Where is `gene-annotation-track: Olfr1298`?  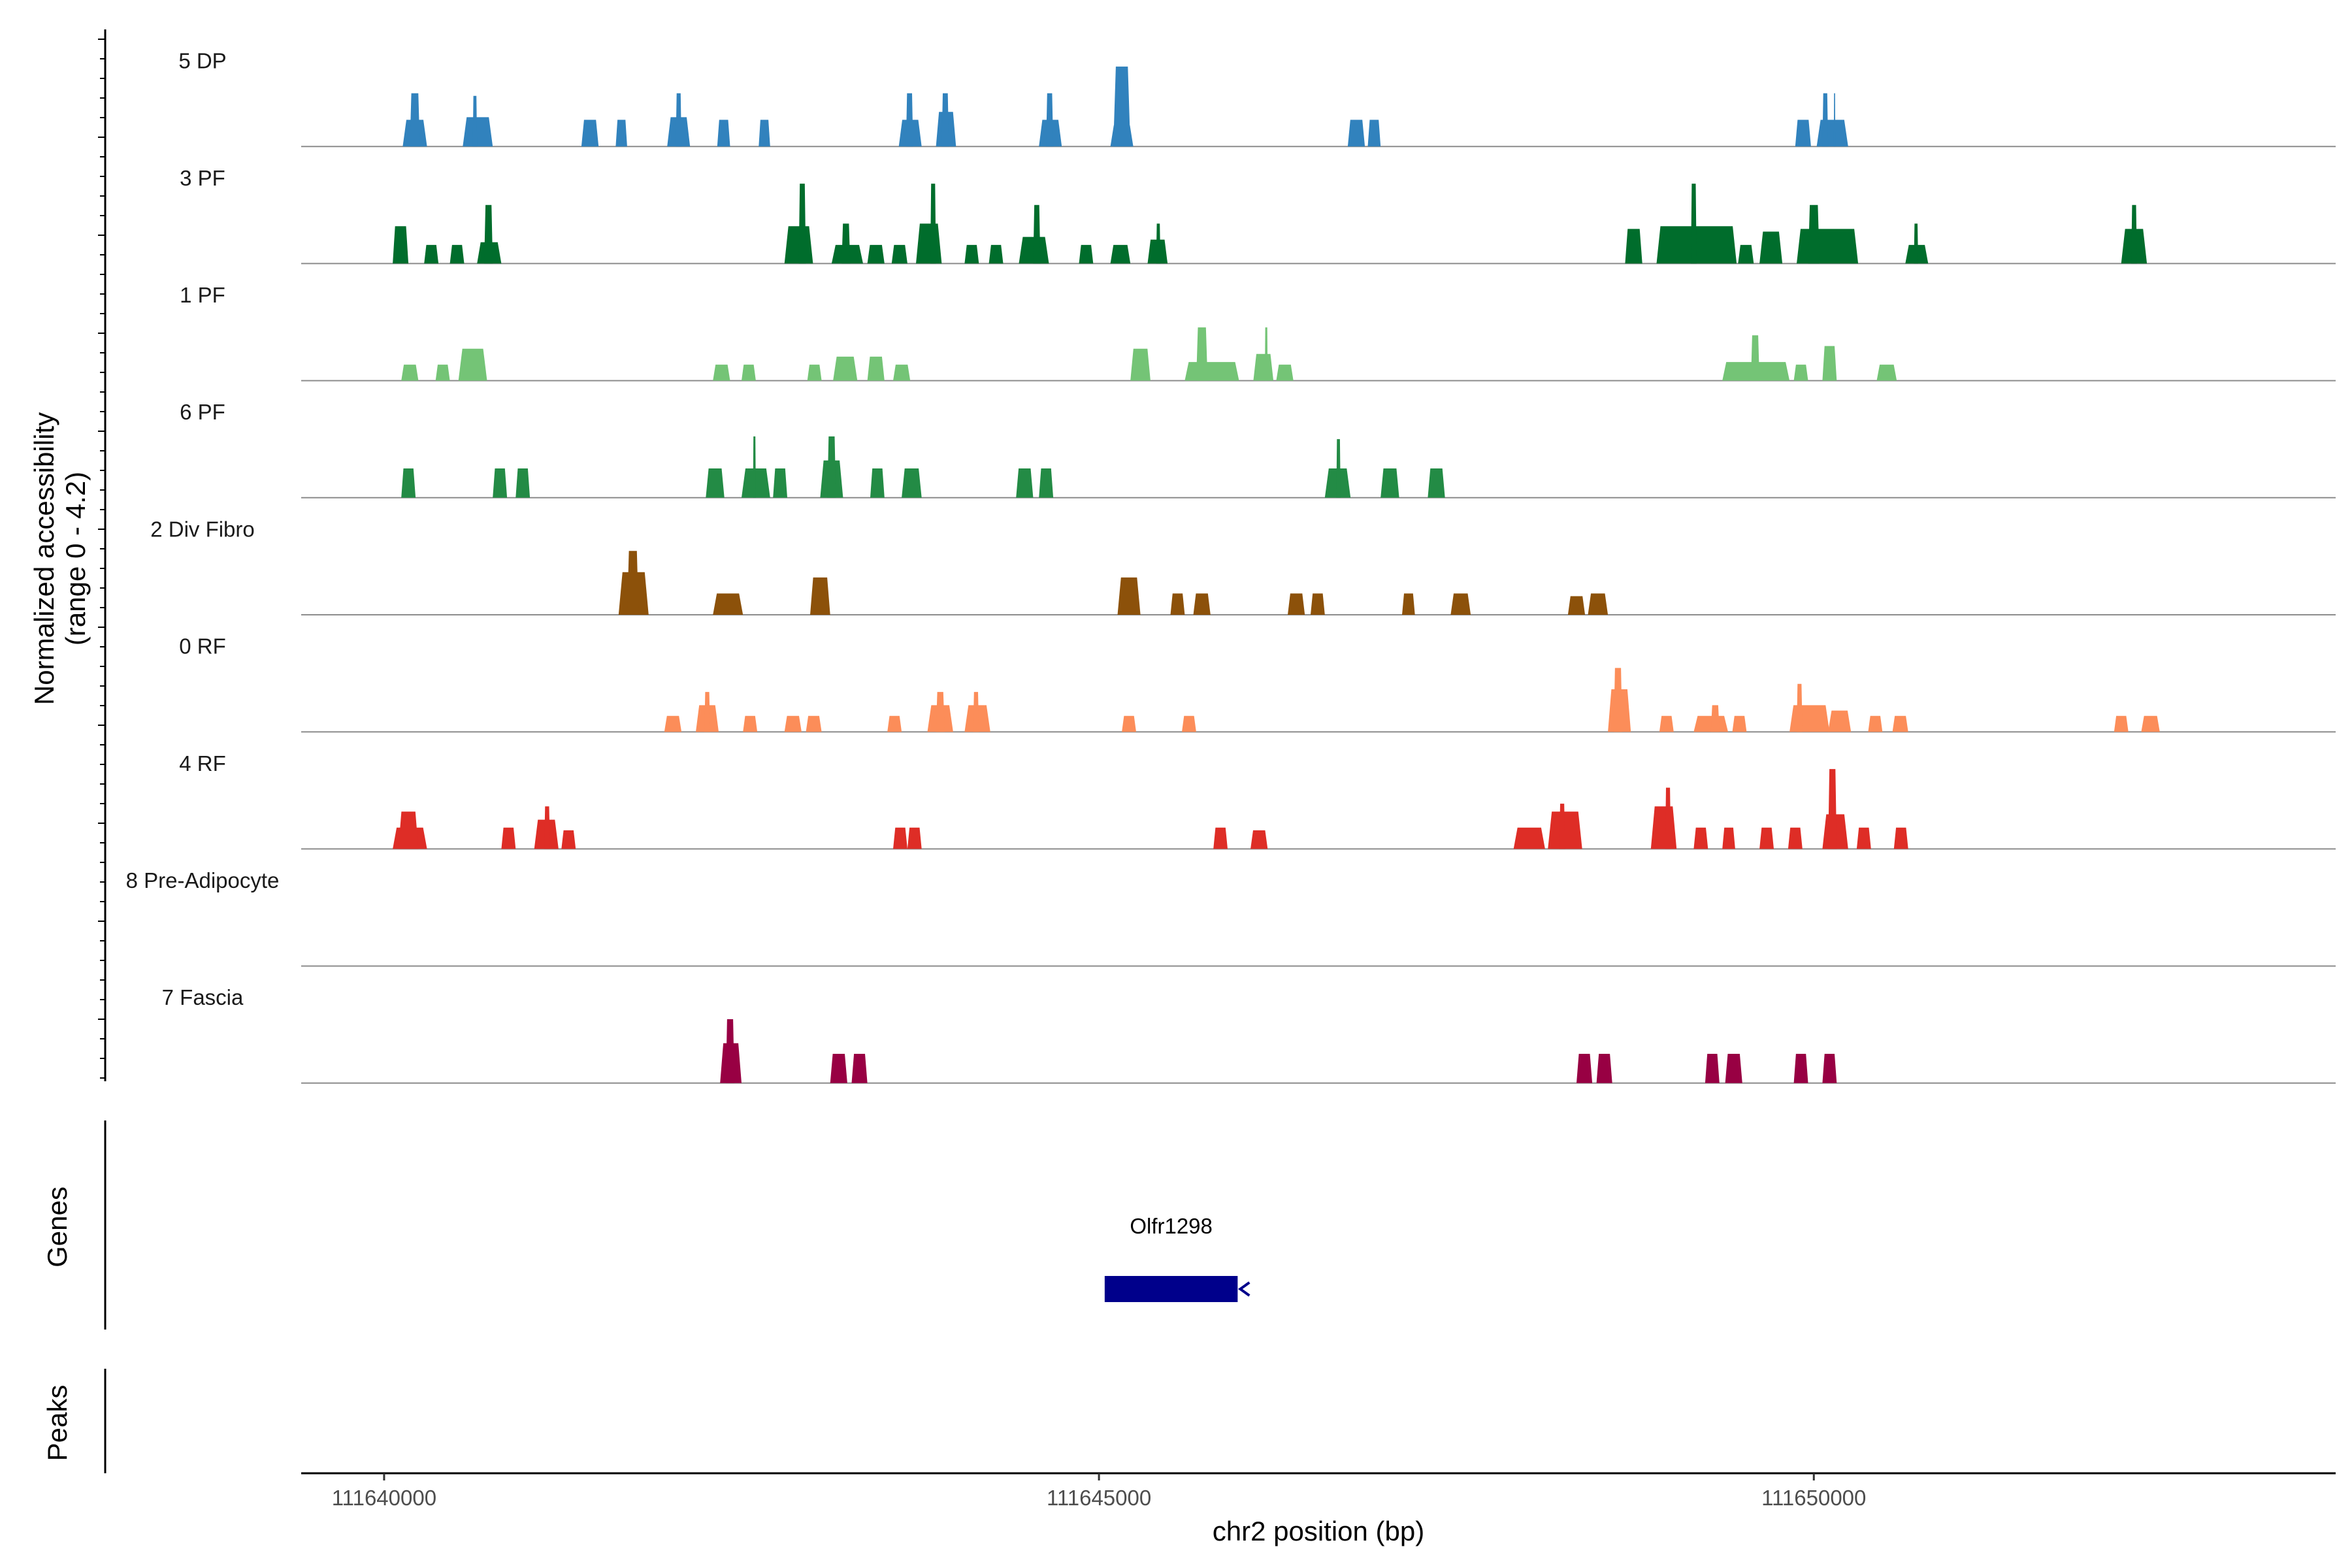
gene-annotation-track: Olfr1298 is located at coordinates (1177, 1258).